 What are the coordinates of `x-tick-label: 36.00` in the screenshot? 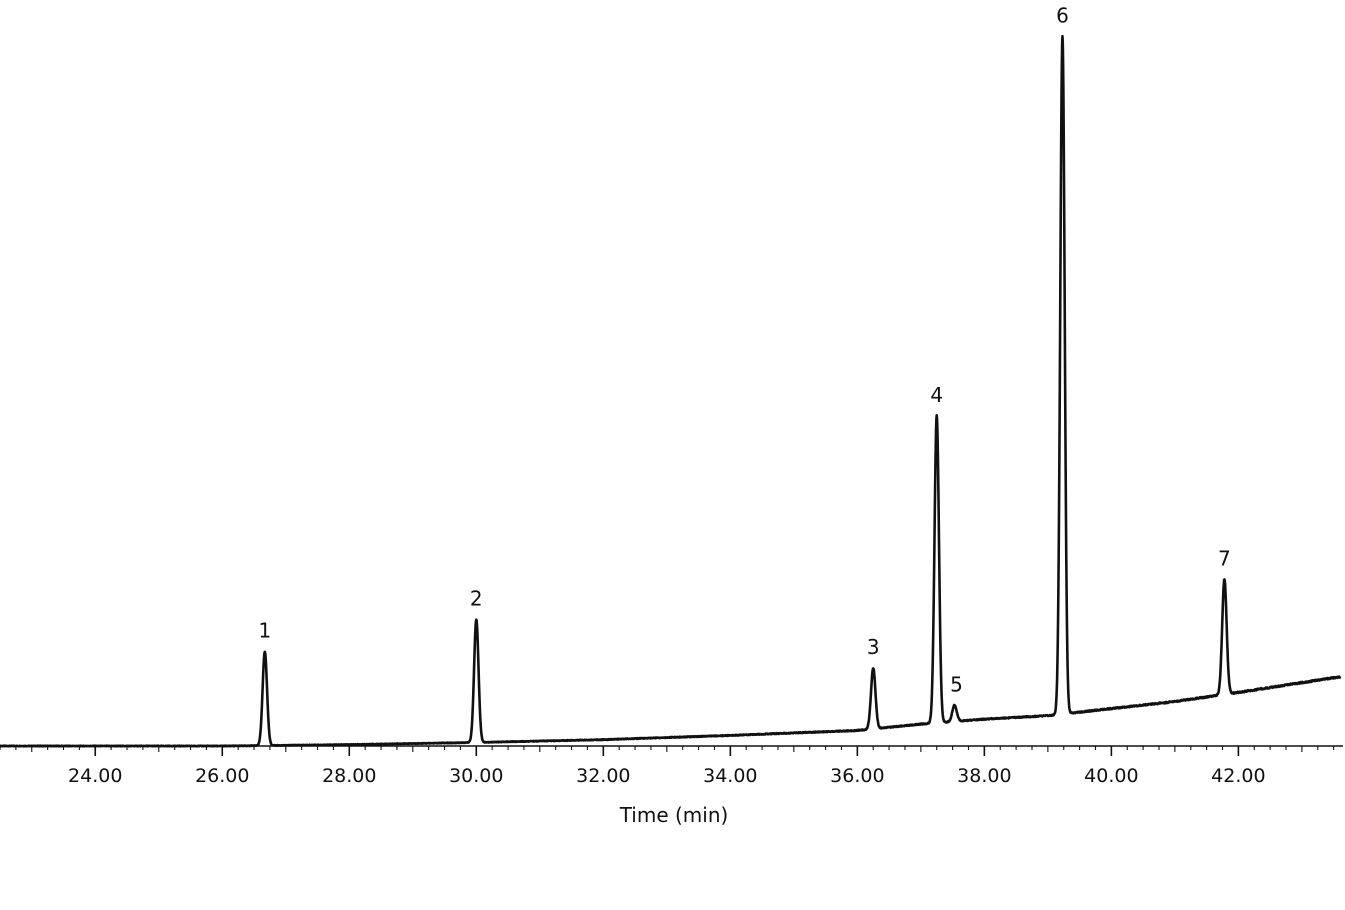 It's located at (857, 776).